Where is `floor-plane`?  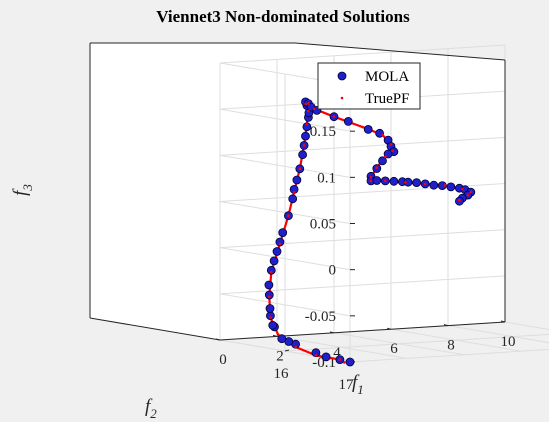 floor-plane is located at coordinates (297, 322).